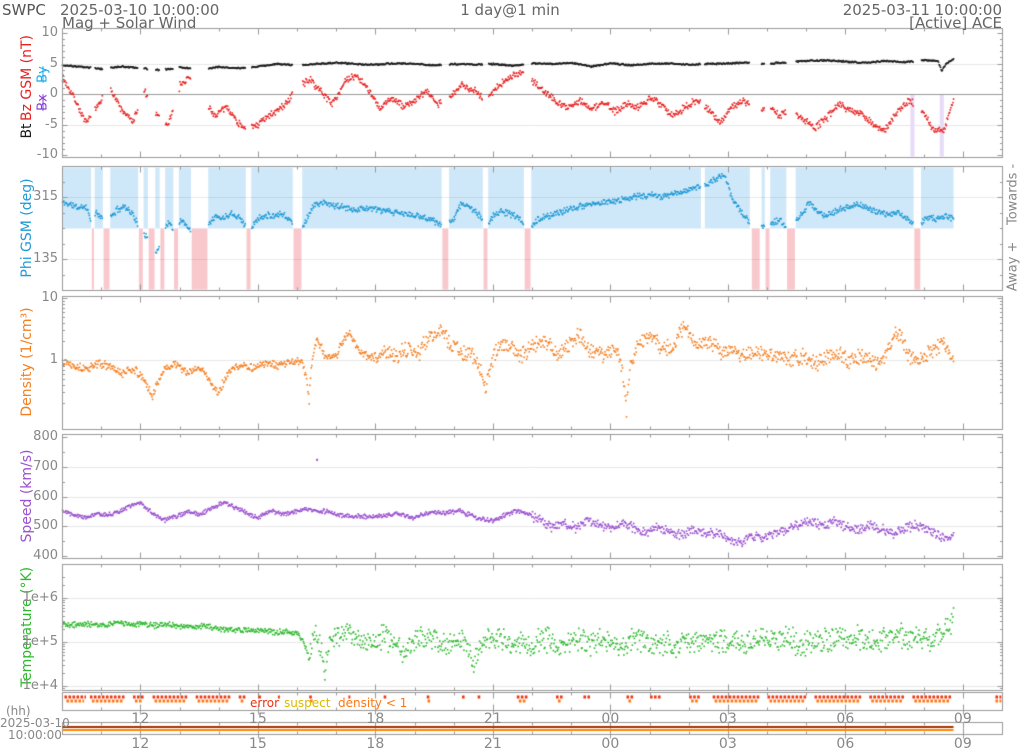 The height and width of the screenshot is (748, 1024). I want to click on hour-label-row1-12: 12, so click(140, 719).